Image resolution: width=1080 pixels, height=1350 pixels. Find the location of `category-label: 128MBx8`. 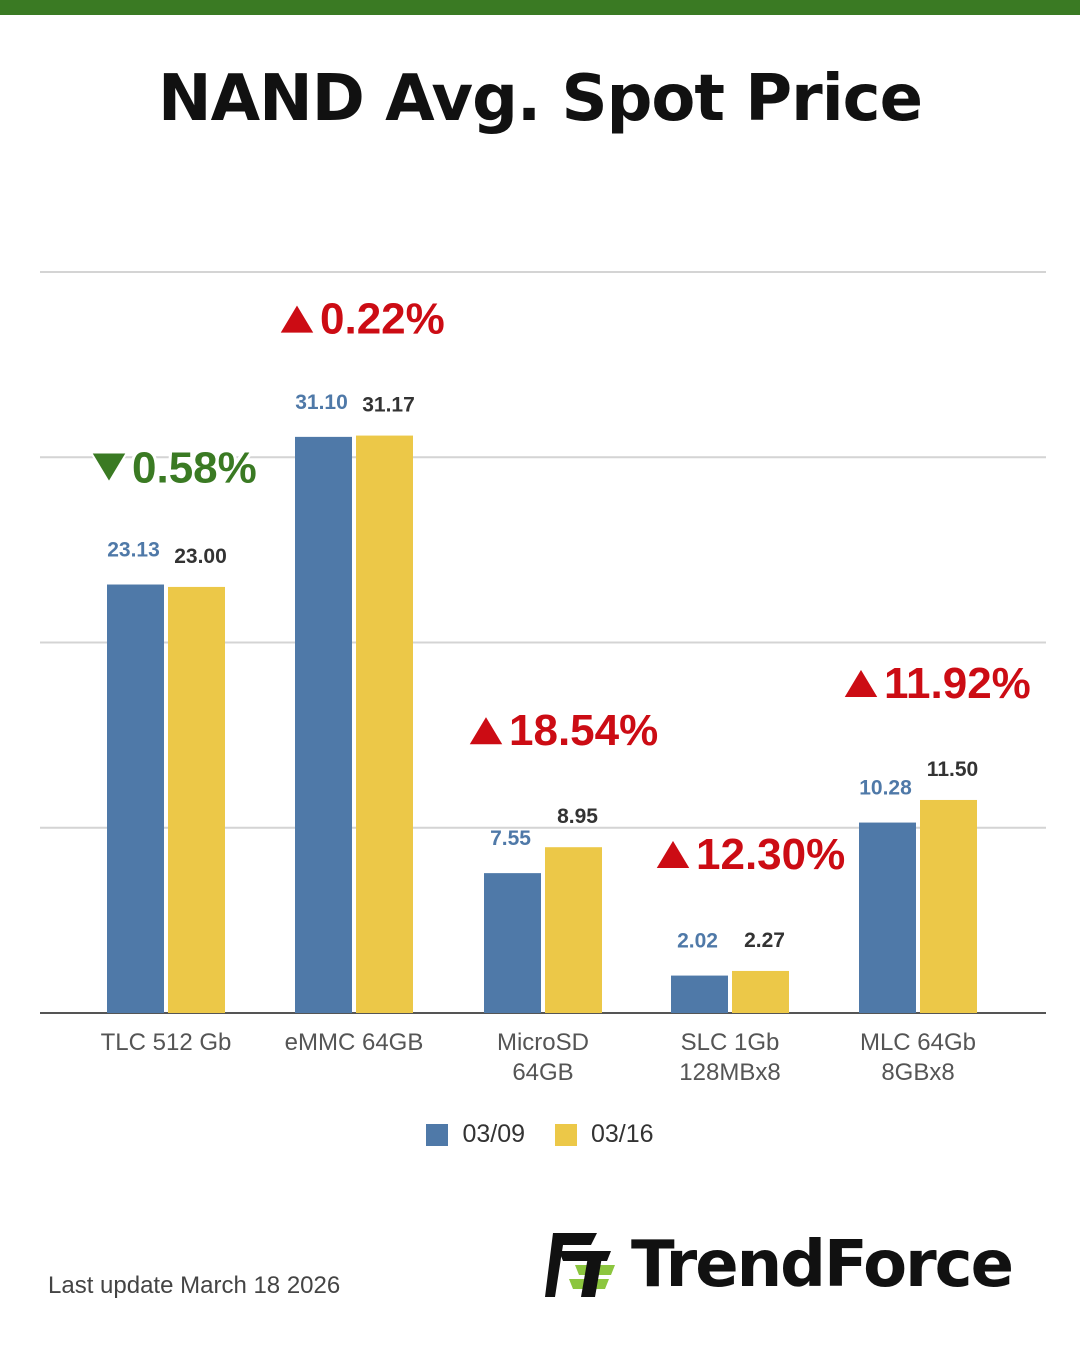

category-label: 128MBx8 is located at coordinates (729, 1072).